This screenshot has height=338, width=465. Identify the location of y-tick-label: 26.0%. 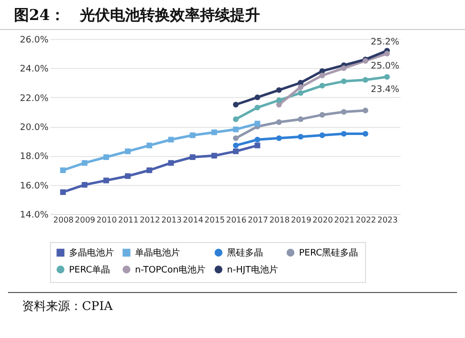
(34, 41).